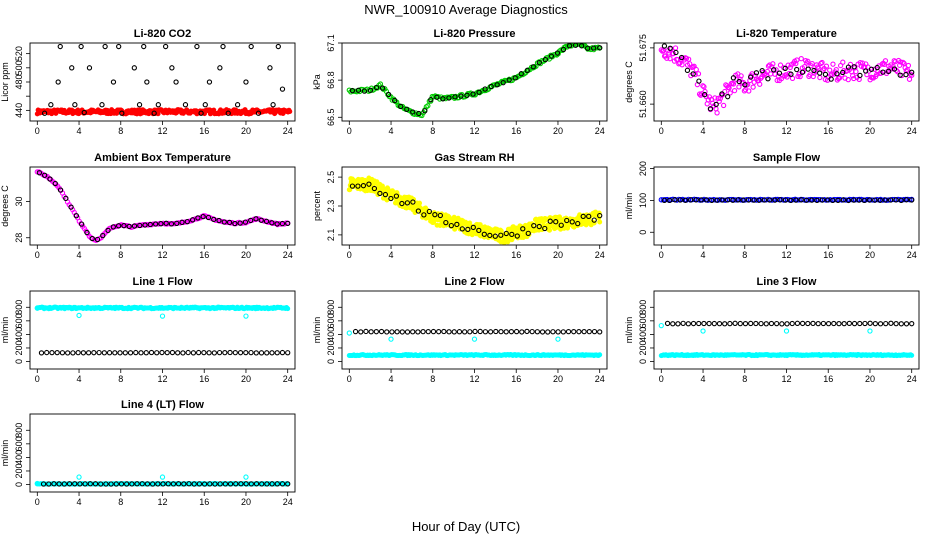 This screenshot has width=936, height=540. Describe the element at coordinates (162, 131) in the screenshot. I see `x-tick-label: 12` at that location.